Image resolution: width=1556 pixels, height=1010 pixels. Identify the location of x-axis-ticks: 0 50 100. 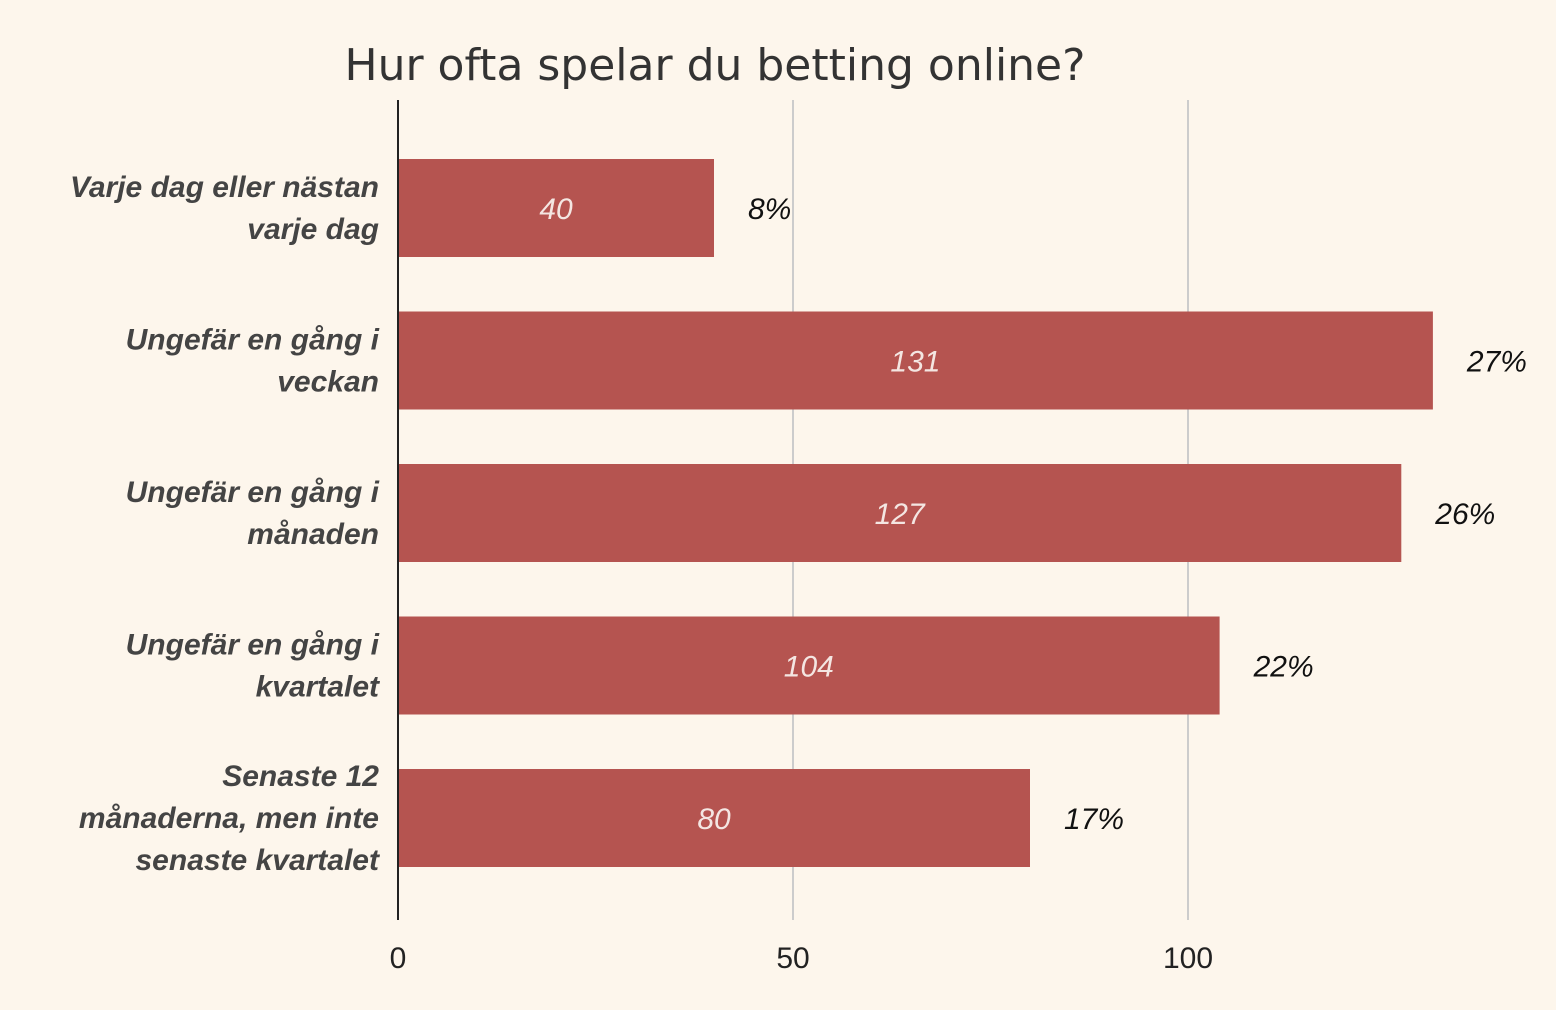
(801, 958).